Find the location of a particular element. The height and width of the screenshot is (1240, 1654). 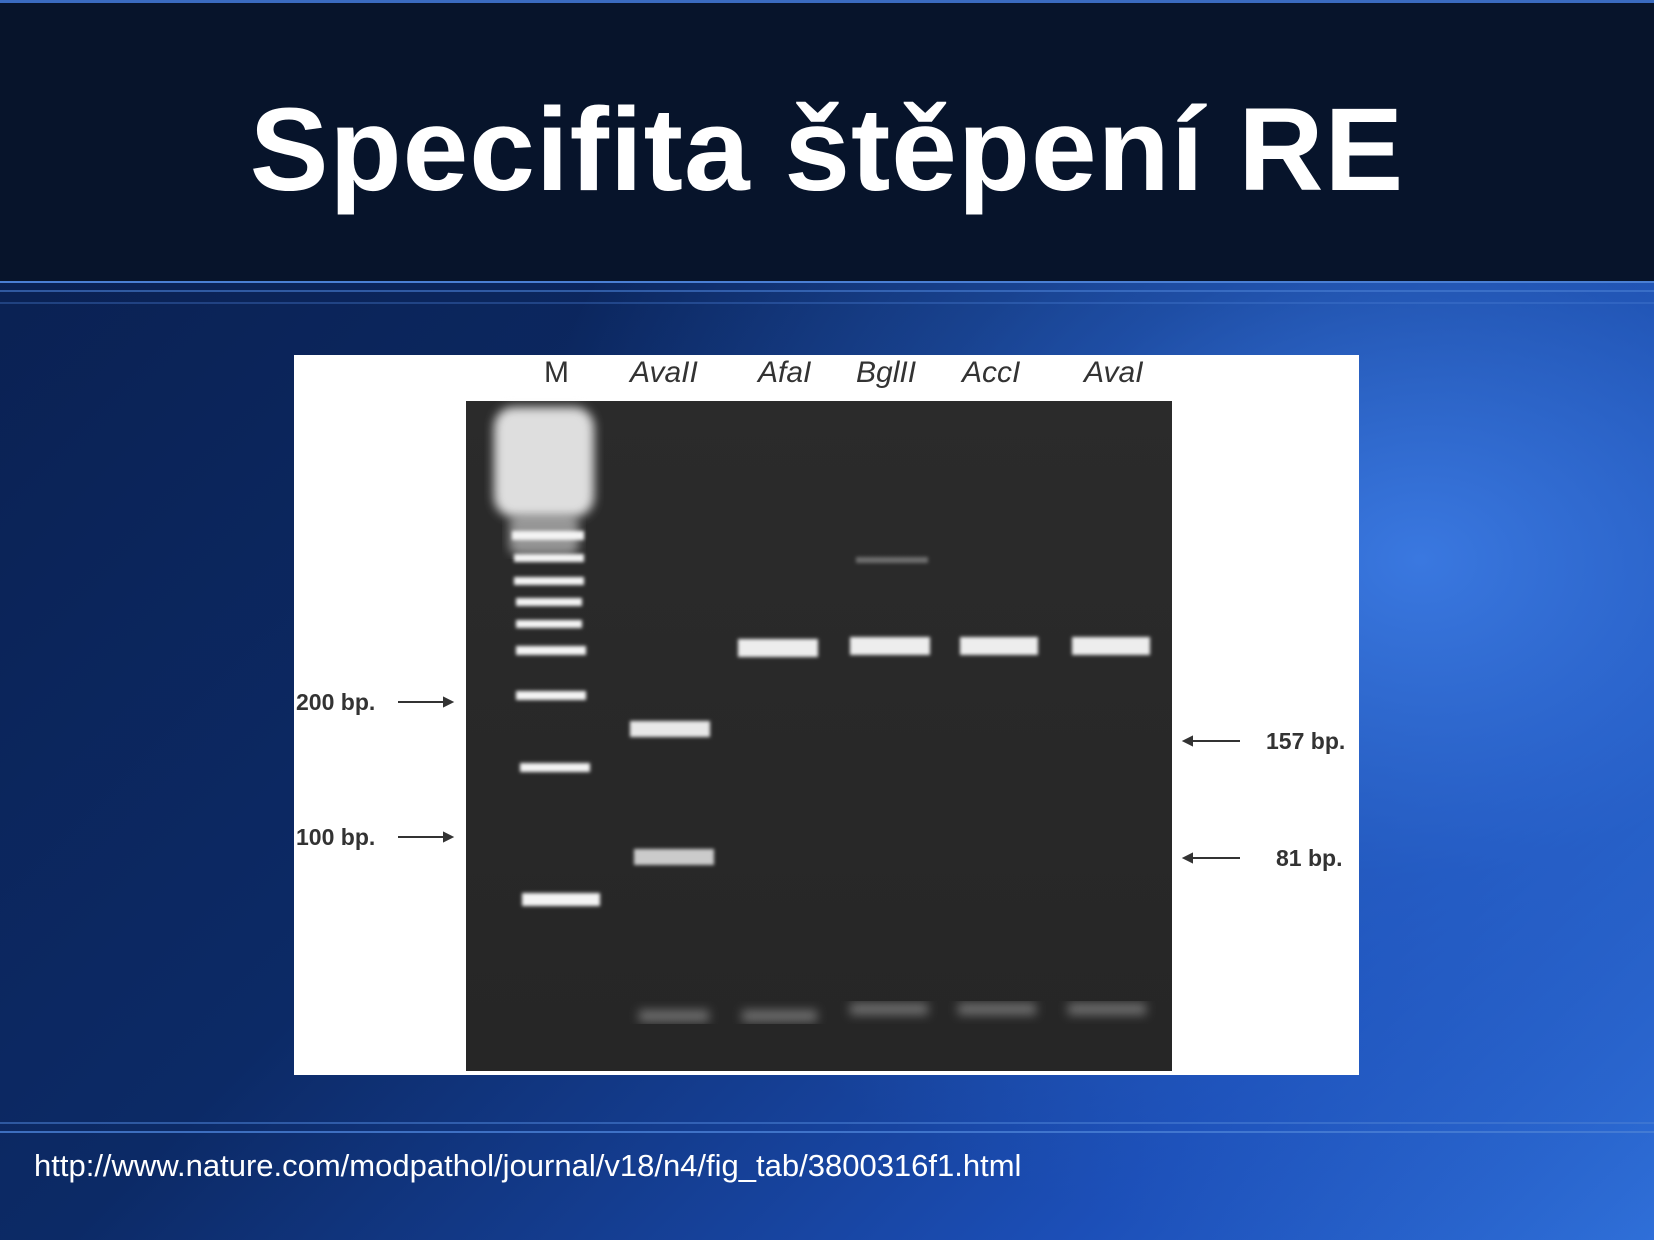

band-bglii-faint is located at coordinates (892, 560).